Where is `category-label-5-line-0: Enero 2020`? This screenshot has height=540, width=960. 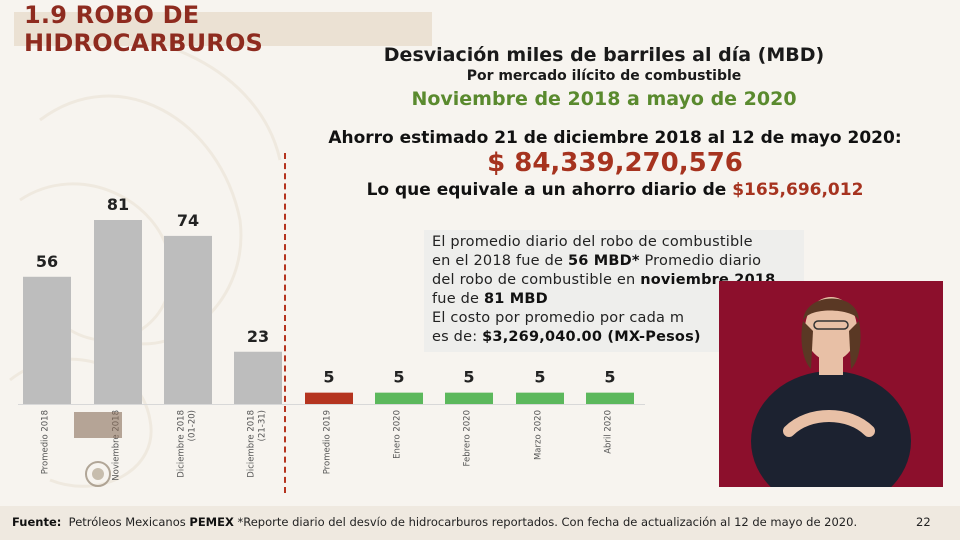 category-label-5-line-0: Enero 2020 is located at coordinates (398, 434).